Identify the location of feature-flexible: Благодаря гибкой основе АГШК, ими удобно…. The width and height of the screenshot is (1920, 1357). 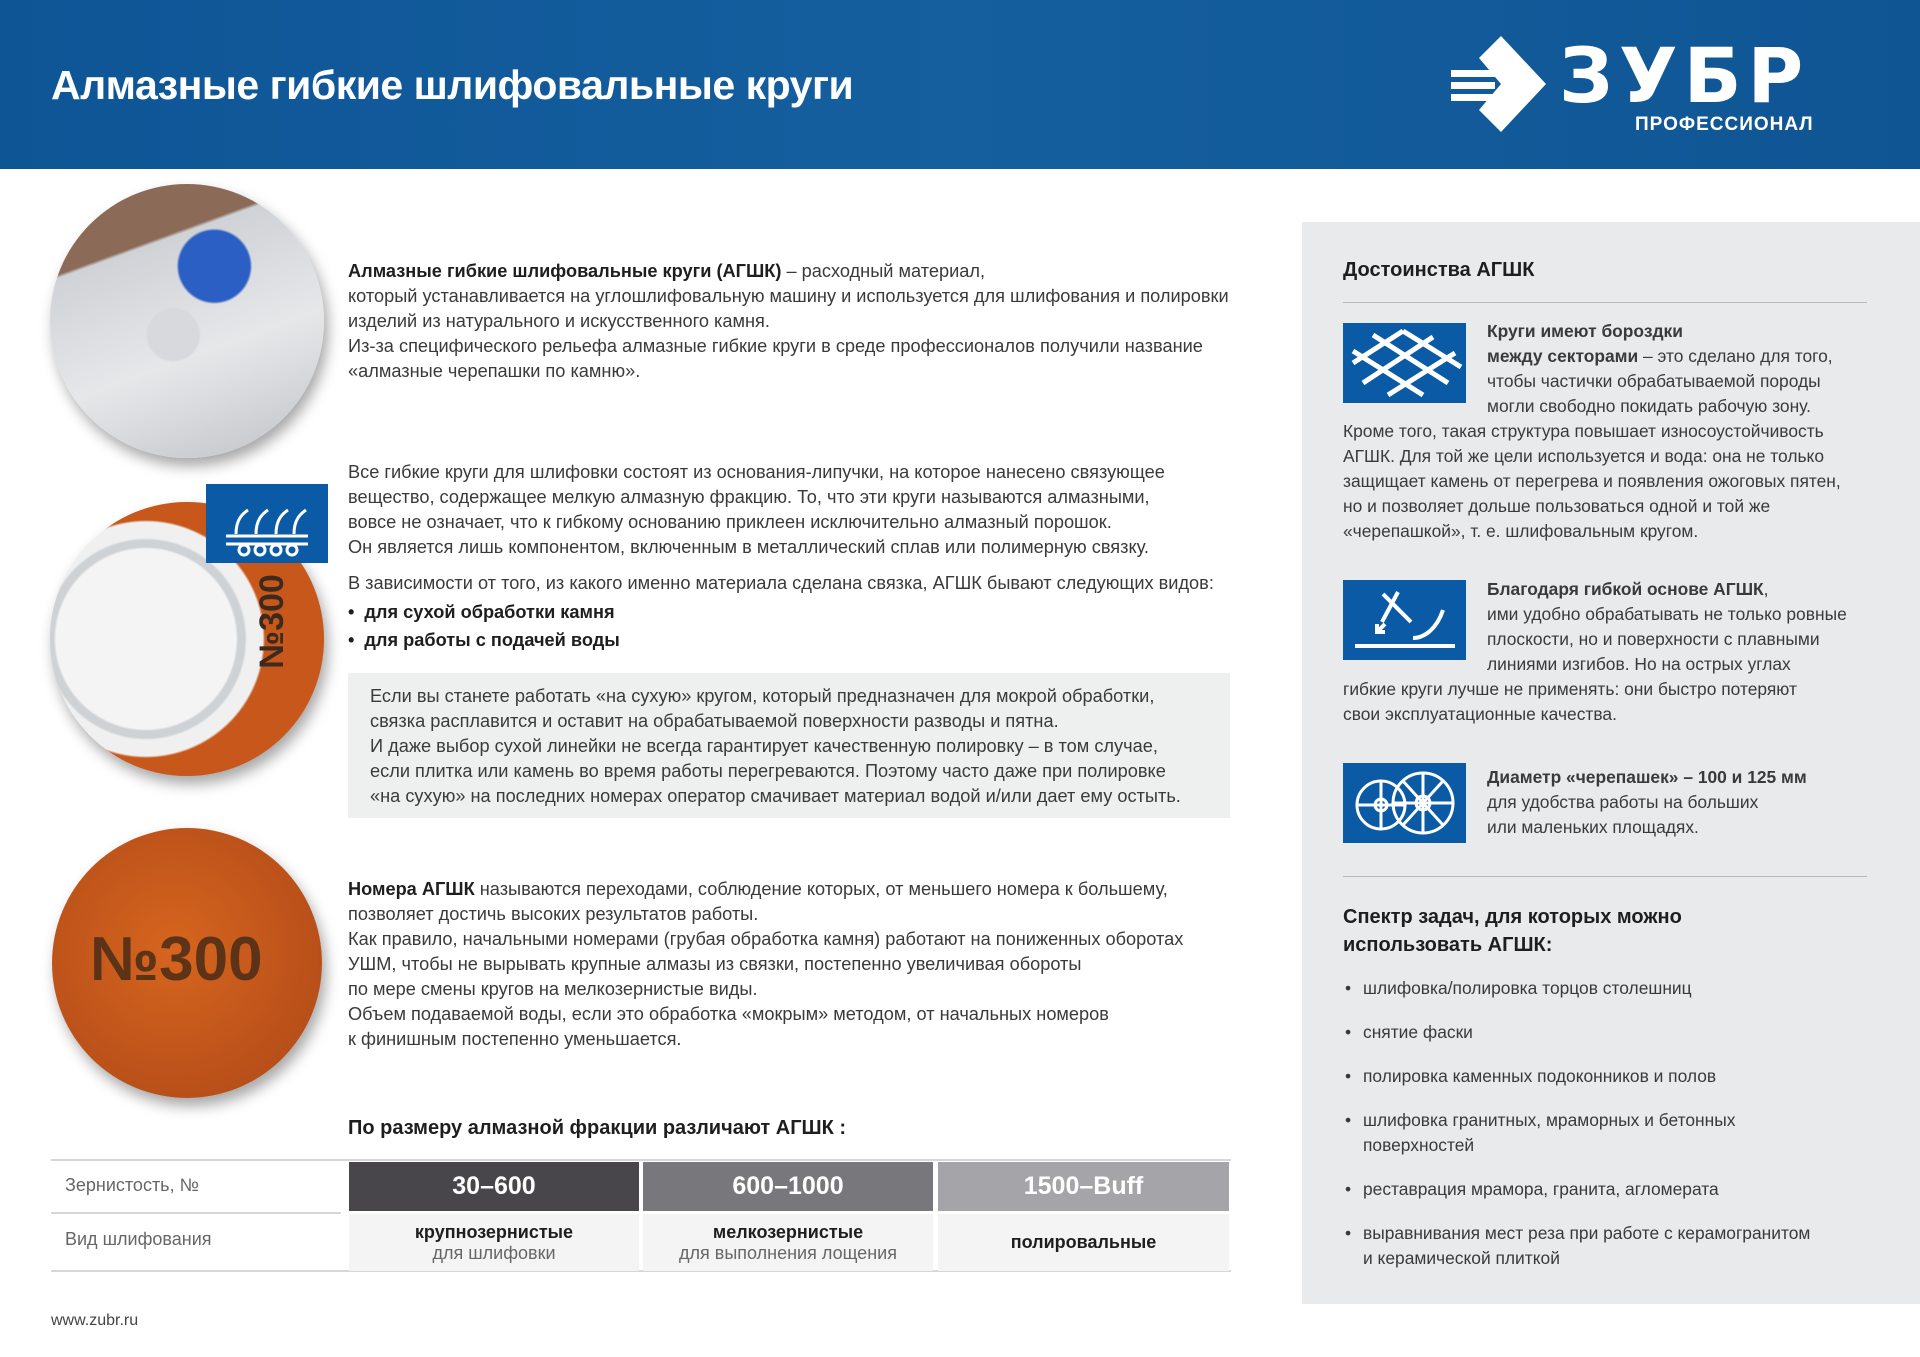
(1613, 652).